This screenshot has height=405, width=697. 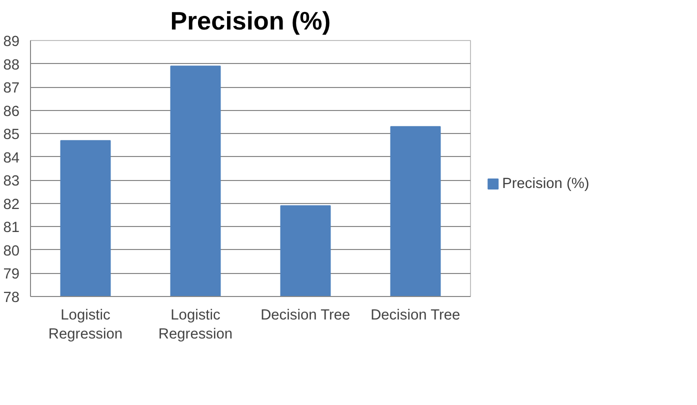 What do you see at coordinates (11, 204) in the screenshot?
I see `y-tick-label: 82` at bounding box center [11, 204].